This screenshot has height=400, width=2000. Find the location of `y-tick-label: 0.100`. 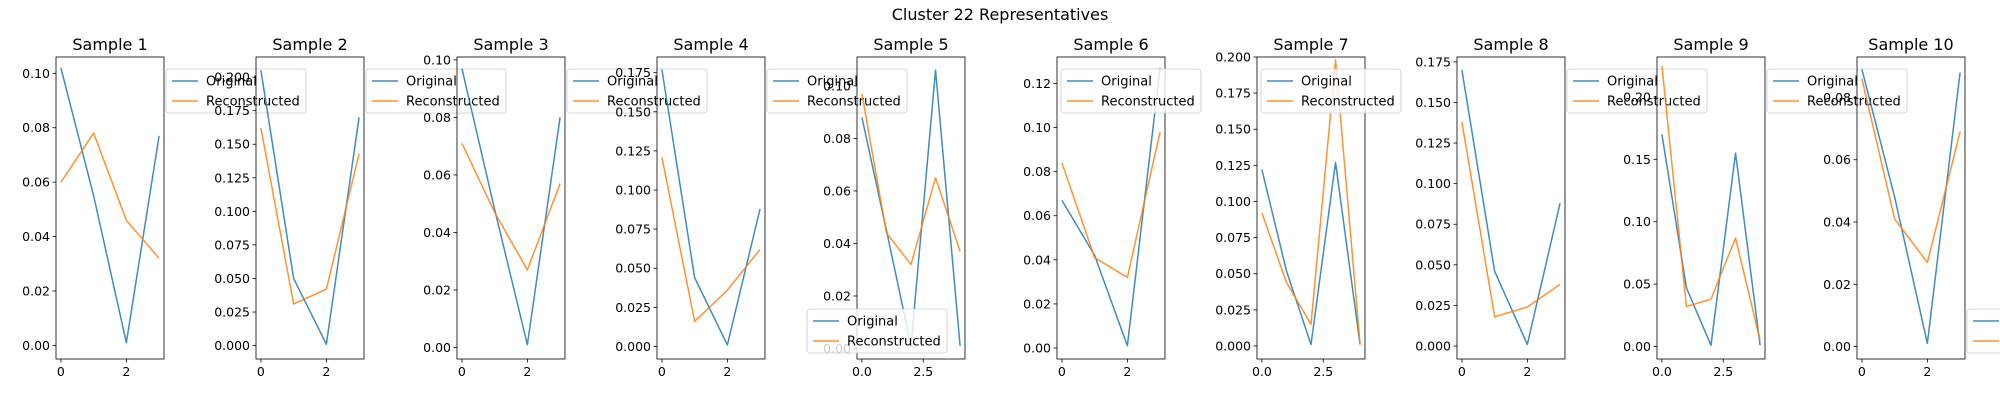

y-tick-label: 0.100 is located at coordinates (232, 211).